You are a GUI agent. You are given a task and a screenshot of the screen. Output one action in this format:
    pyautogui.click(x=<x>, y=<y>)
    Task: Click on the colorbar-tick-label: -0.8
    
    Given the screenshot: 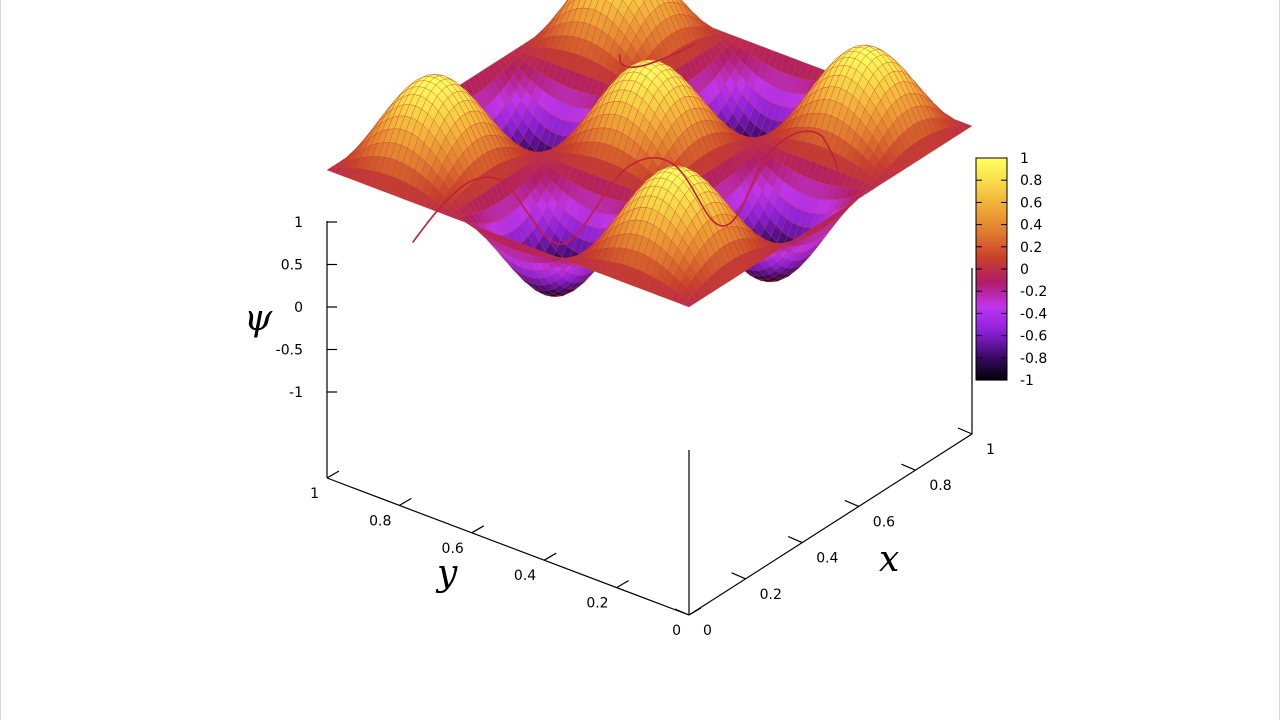 What is the action you would take?
    pyautogui.click(x=1033, y=359)
    